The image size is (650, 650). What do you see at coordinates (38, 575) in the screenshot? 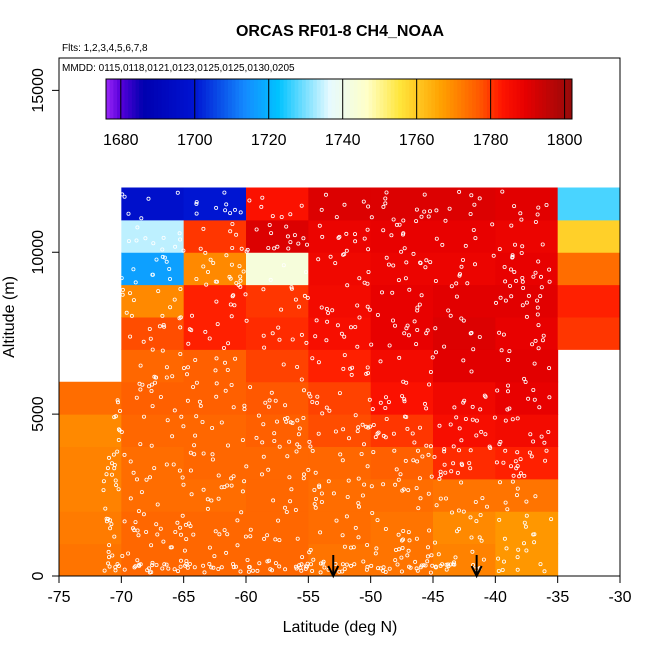
I see `y-tick-label: 0` at bounding box center [38, 575].